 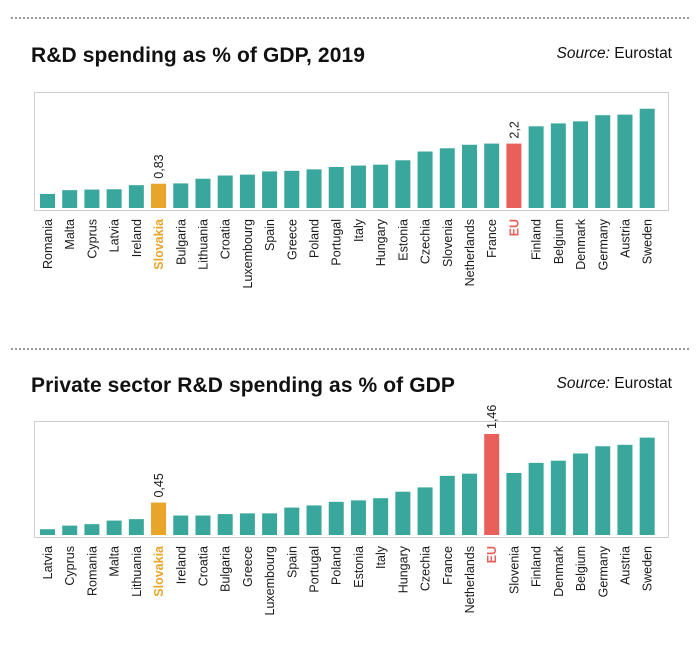 What do you see at coordinates (492, 554) in the screenshot?
I see `tick-label-eu: EU` at bounding box center [492, 554].